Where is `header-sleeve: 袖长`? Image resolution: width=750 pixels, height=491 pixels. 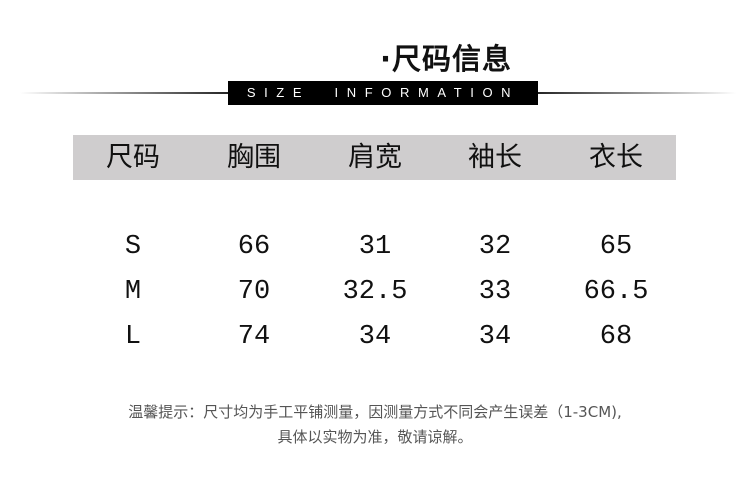 header-sleeve: 袖长 is located at coordinates (495, 157).